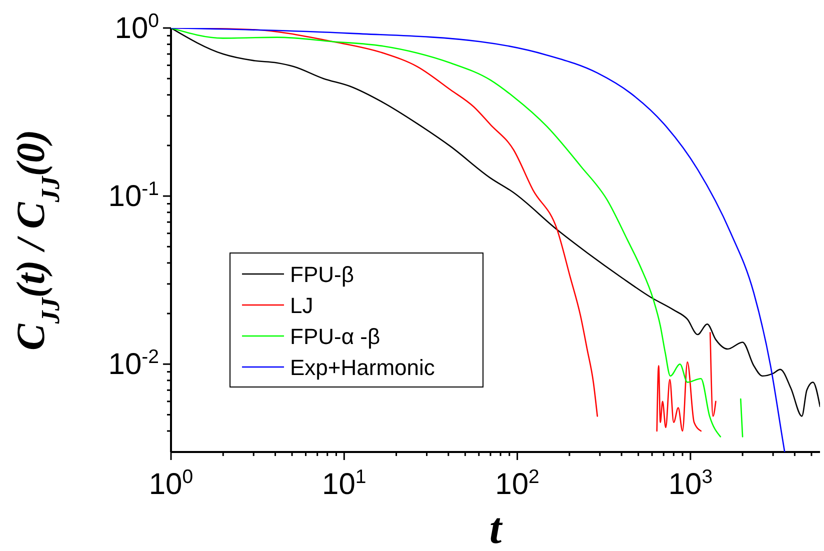 The image size is (824, 551). What do you see at coordinates (322, 274) in the screenshot?
I see `legend-label: FPU-β` at bounding box center [322, 274].